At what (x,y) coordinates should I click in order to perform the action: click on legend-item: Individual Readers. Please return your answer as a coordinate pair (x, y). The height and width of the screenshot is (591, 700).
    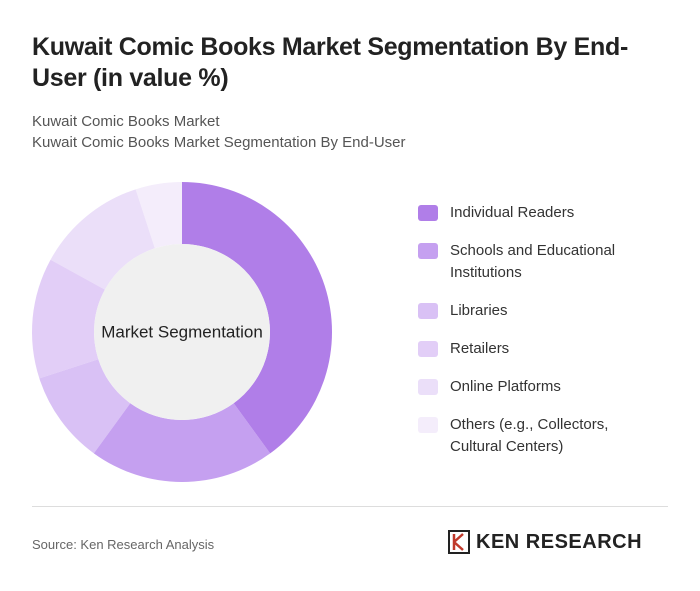
    Looking at the image, I should click on (538, 213).